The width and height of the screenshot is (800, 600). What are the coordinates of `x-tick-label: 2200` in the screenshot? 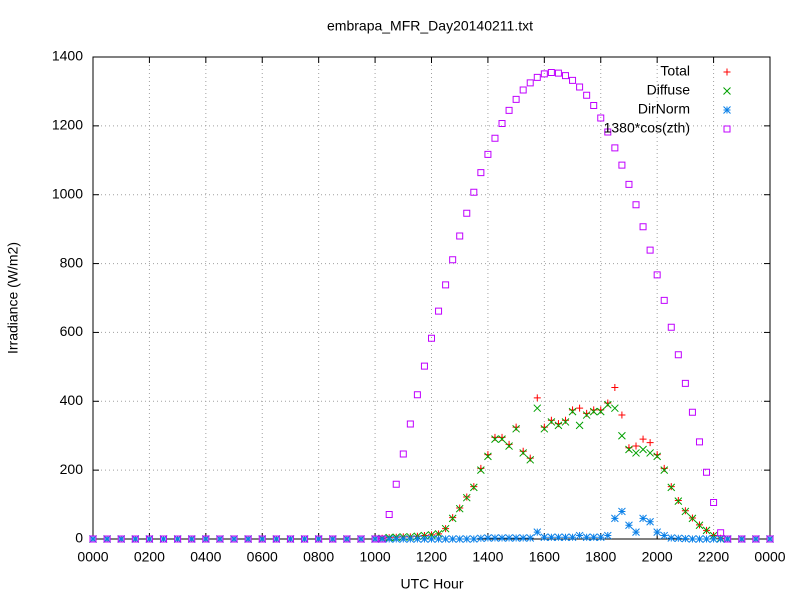 It's located at (713, 557).